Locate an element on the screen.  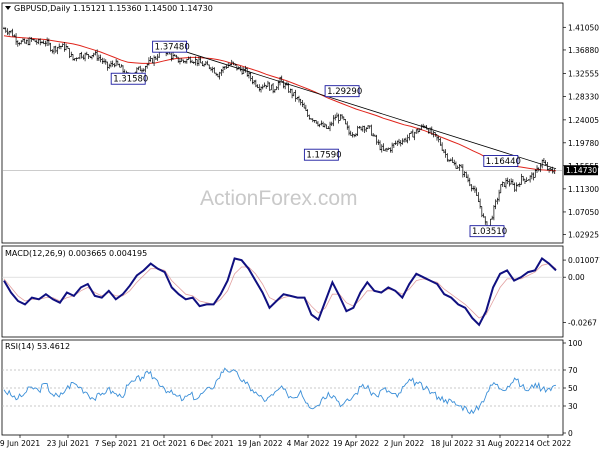
date-tick-label: 6 Dec 2021 is located at coordinates (211, 443).